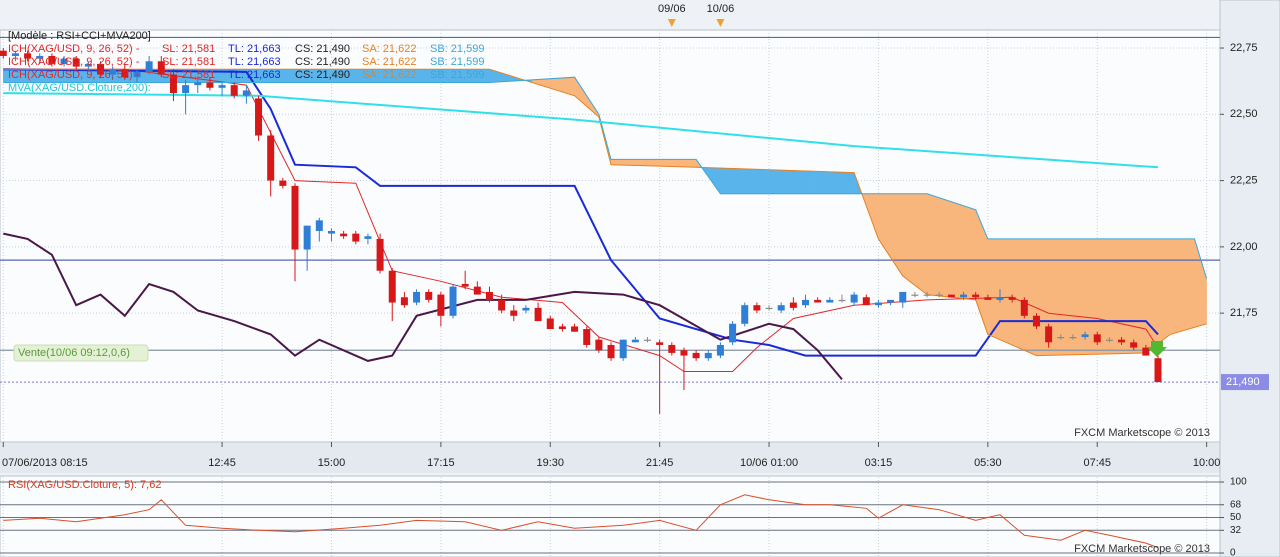 The image size is (1280, 557). What do you see at coordinates (769, 463) in the screenshot?
I see `x-tick-label: 10/06 01:00` at bounding box center [769, 463].